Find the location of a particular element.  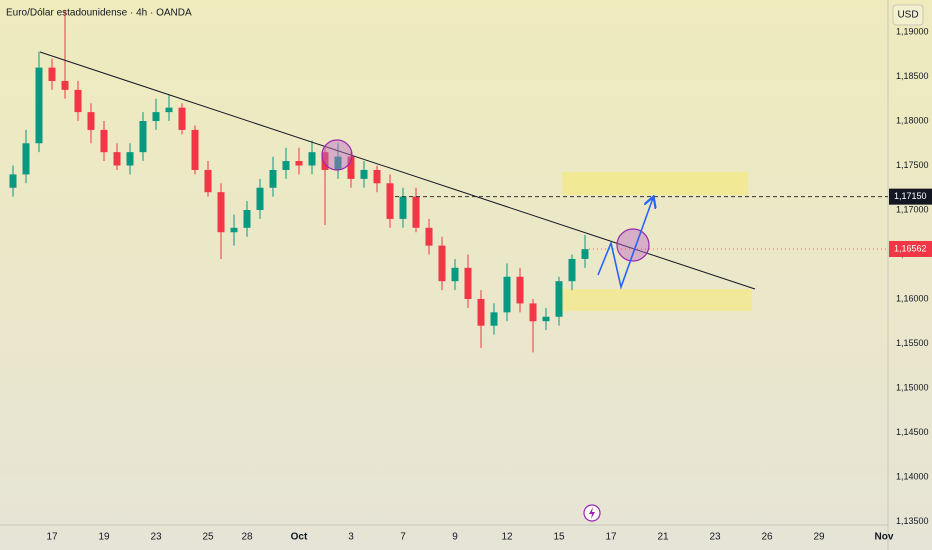

y-tick-label: 1,17500 is located at coordinates (912, 165).